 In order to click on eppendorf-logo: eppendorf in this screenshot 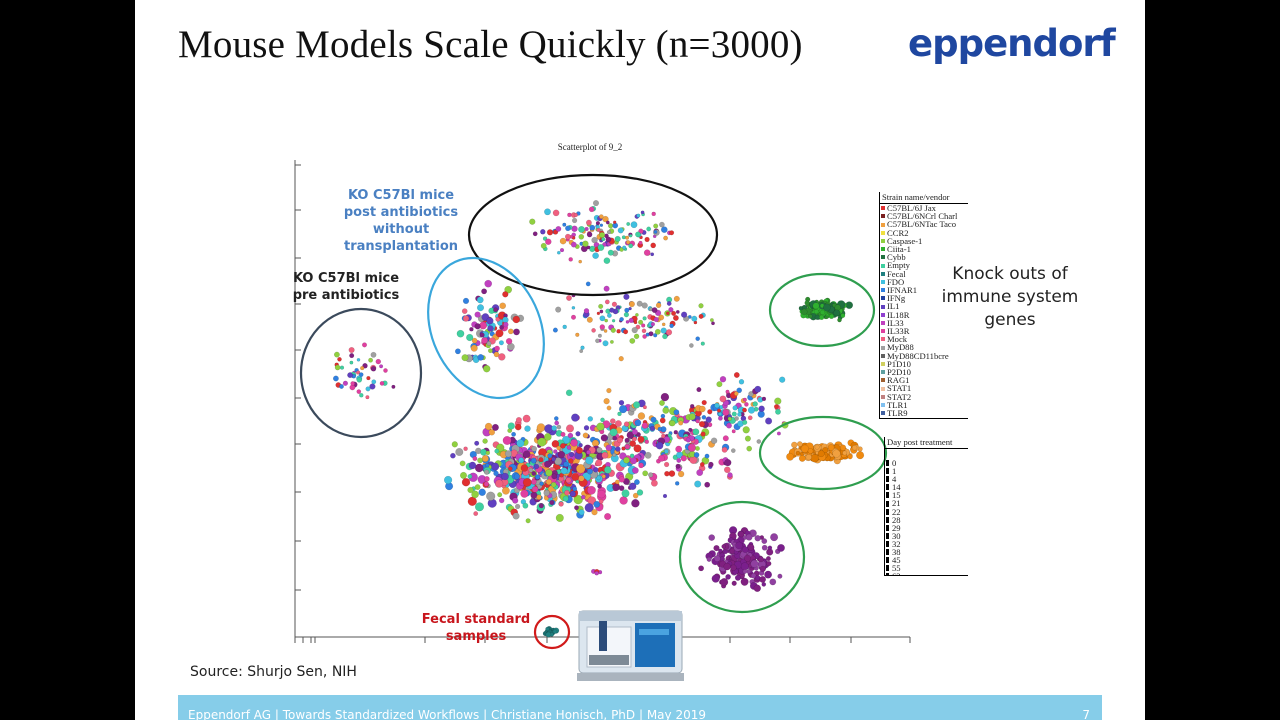, I will do `click(1012, 43)`.